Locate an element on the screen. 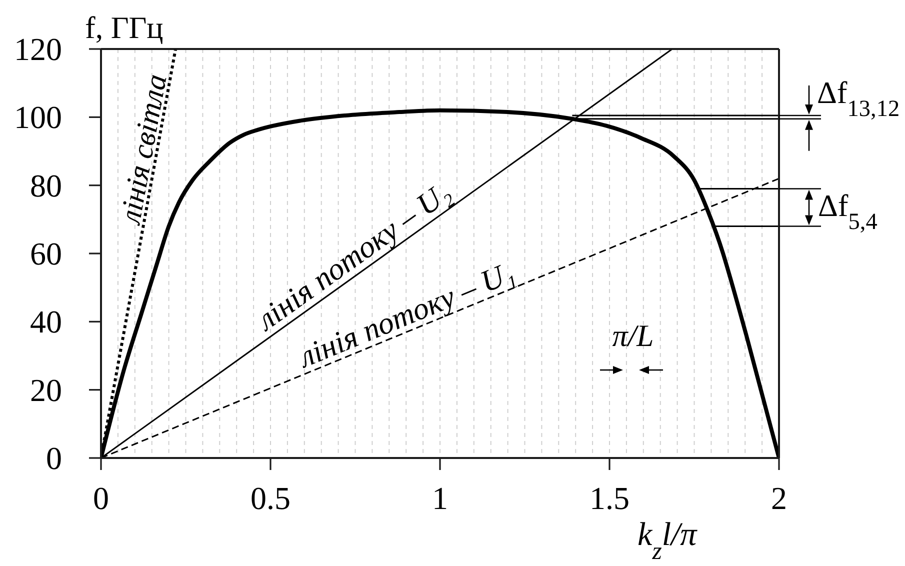 The image size is (905, 566). annotation: π/L is located at coordinates (633, 335).